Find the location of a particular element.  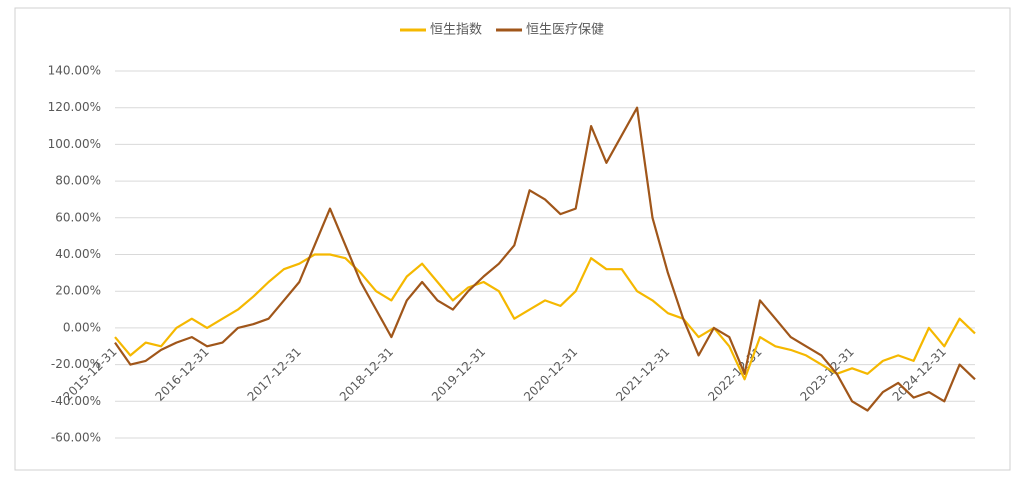

y-tick-label: -20.00% is located at coordinates (76, 364).